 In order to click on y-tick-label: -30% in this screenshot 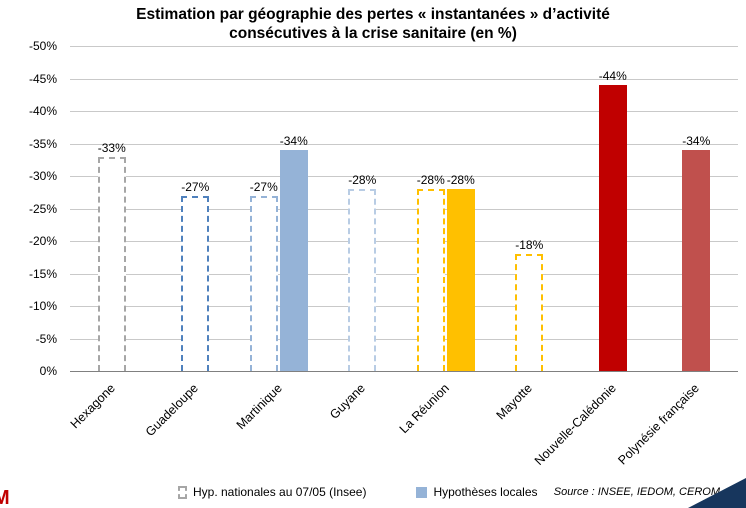, I will do `click(42, 176)`.